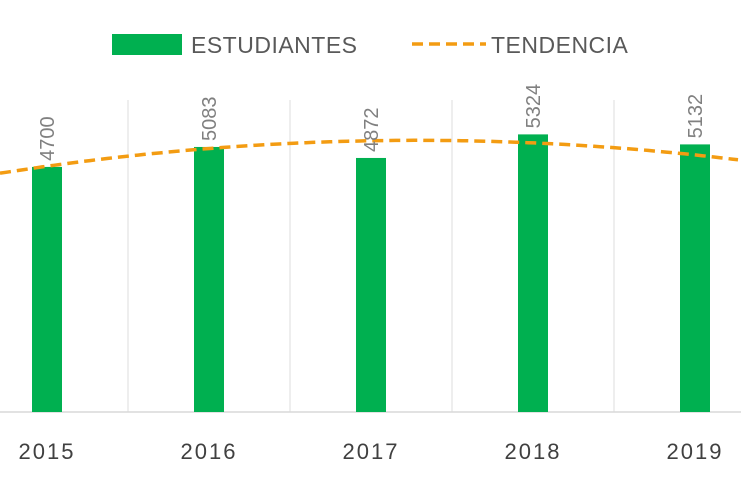  What do you see at coordinates (533, 273) in the screenshot?
I see `bar-2018` at bounding box center [533, 273].